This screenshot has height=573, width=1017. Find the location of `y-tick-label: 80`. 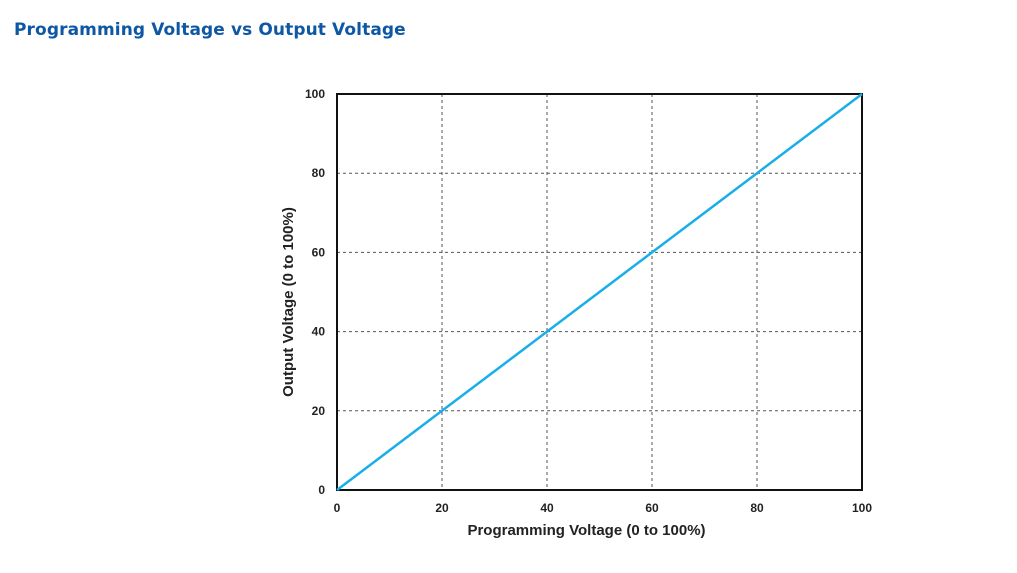

y-tick-label: 80 is located at coordinates (319, 173).